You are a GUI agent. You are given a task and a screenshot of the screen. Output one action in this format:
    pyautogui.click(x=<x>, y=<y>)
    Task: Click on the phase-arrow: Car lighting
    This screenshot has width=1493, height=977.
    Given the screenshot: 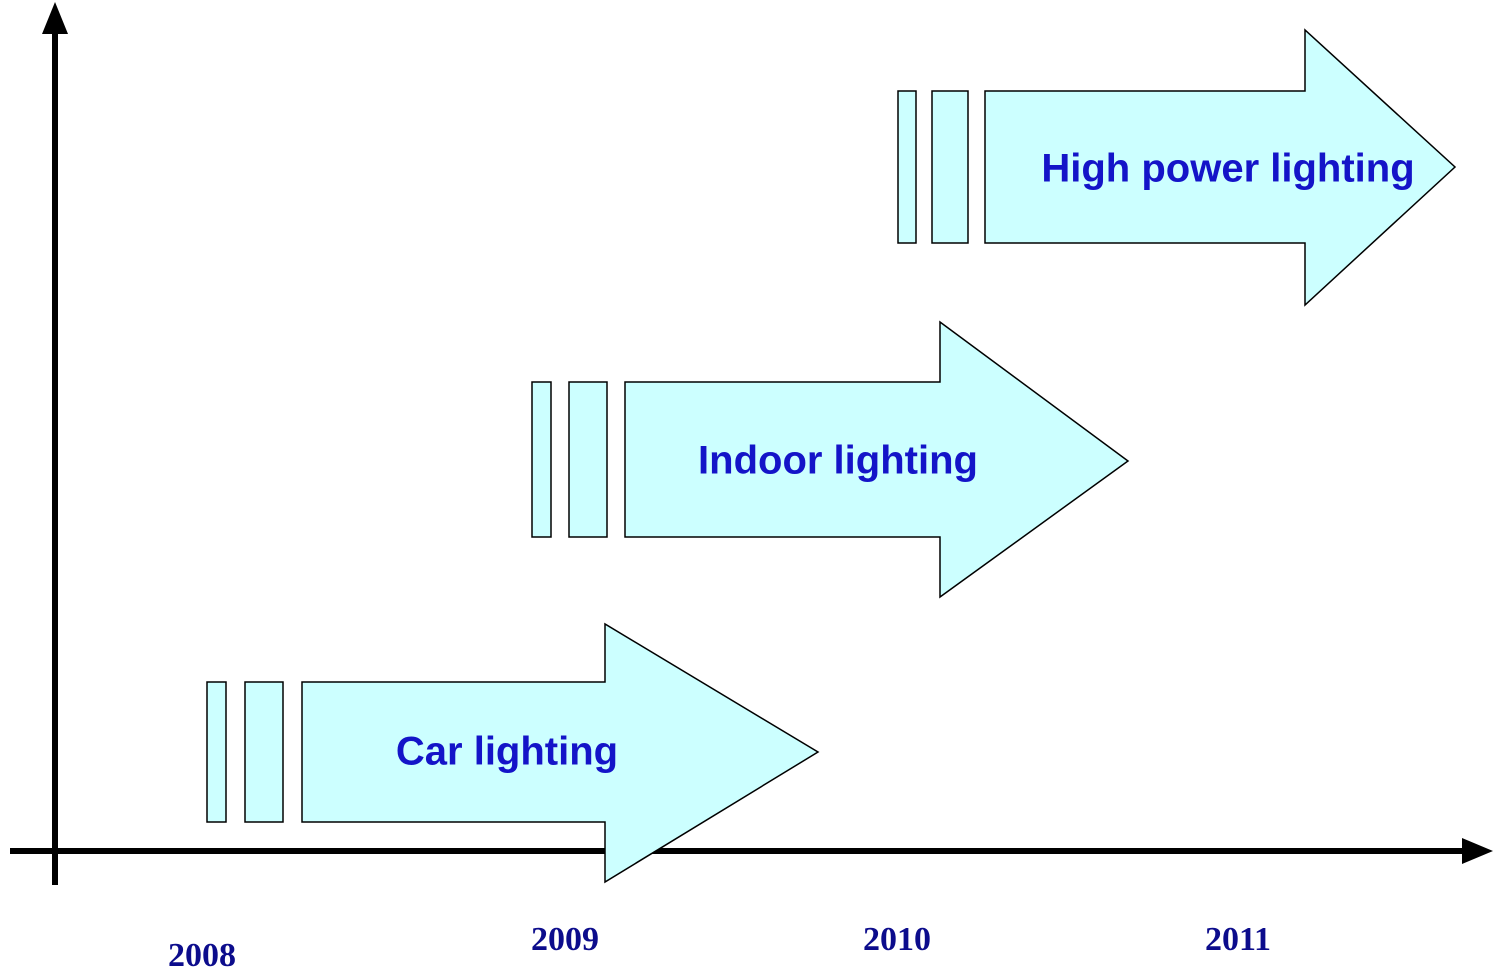 What is the action you would take?
    pyautogui.click(x=513, y=753)
    